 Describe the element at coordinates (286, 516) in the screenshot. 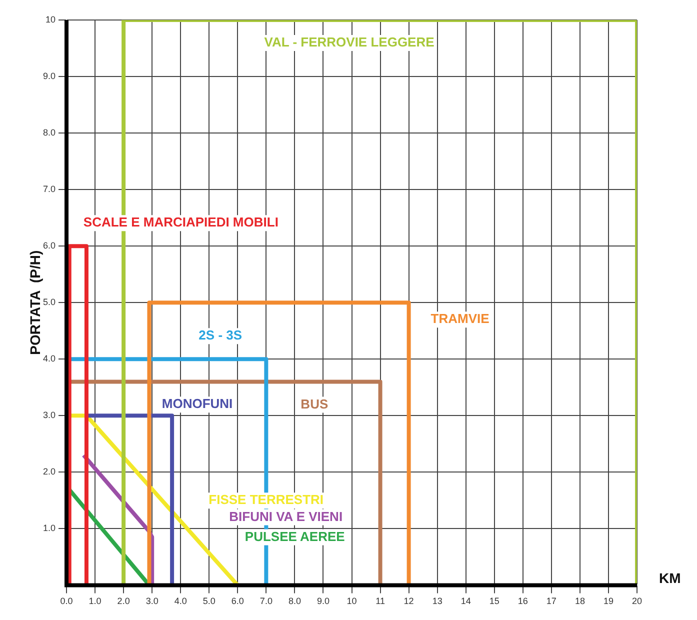

I see `text: BIFUNI VA E VIENI` at that location.